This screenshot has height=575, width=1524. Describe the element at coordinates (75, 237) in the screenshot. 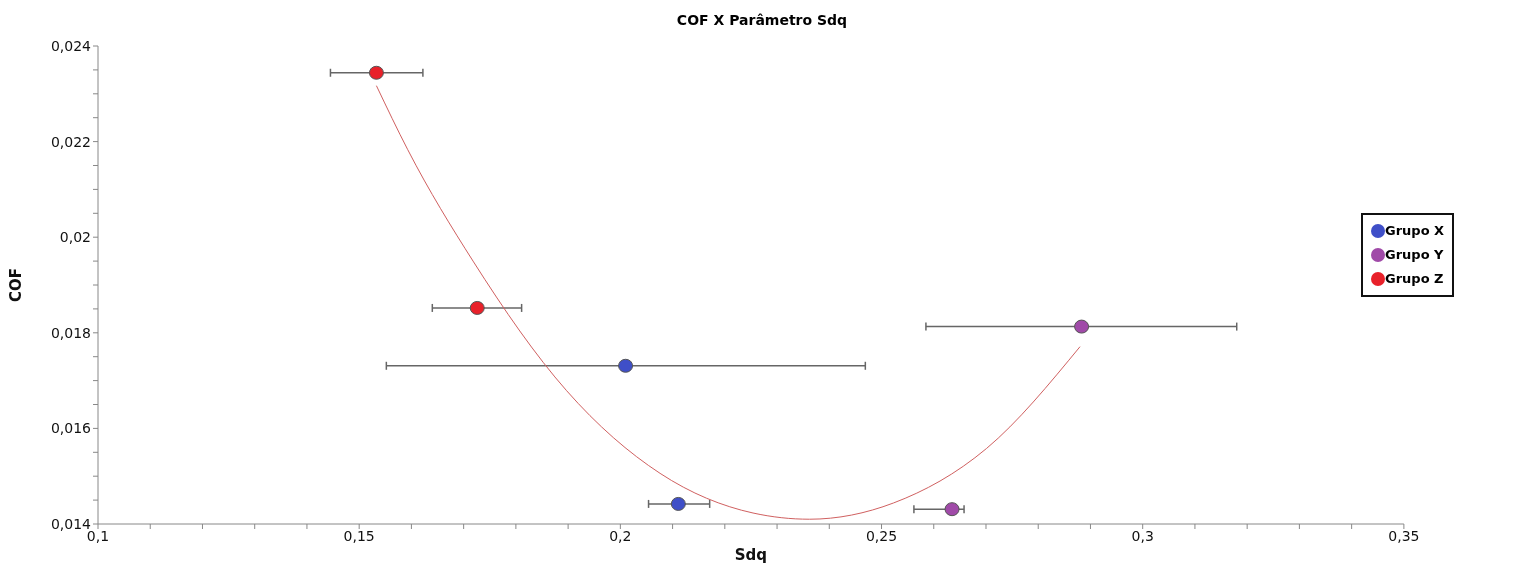

I see `y-tick-label: 0,02` at that location.